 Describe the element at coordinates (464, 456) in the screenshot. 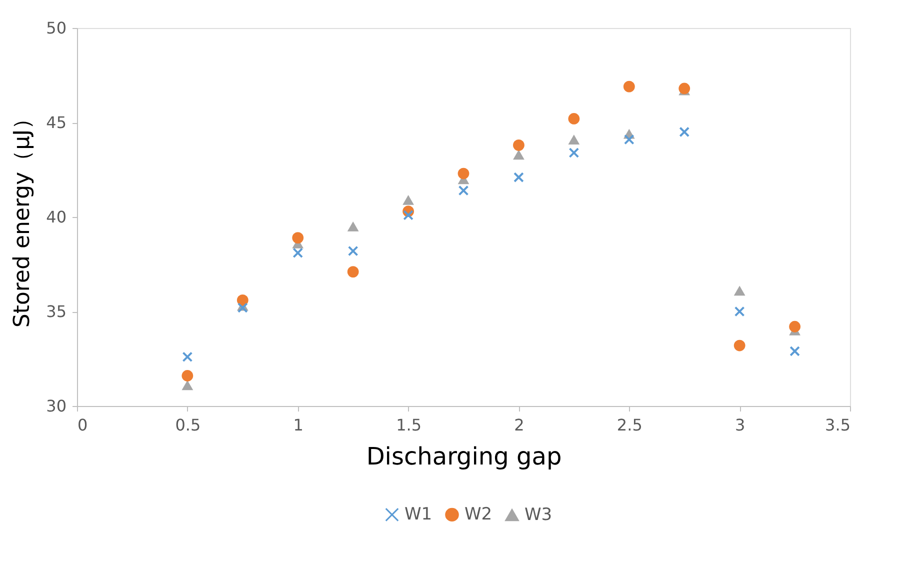

I see `x-axis-title: Discharging gap` at that location.